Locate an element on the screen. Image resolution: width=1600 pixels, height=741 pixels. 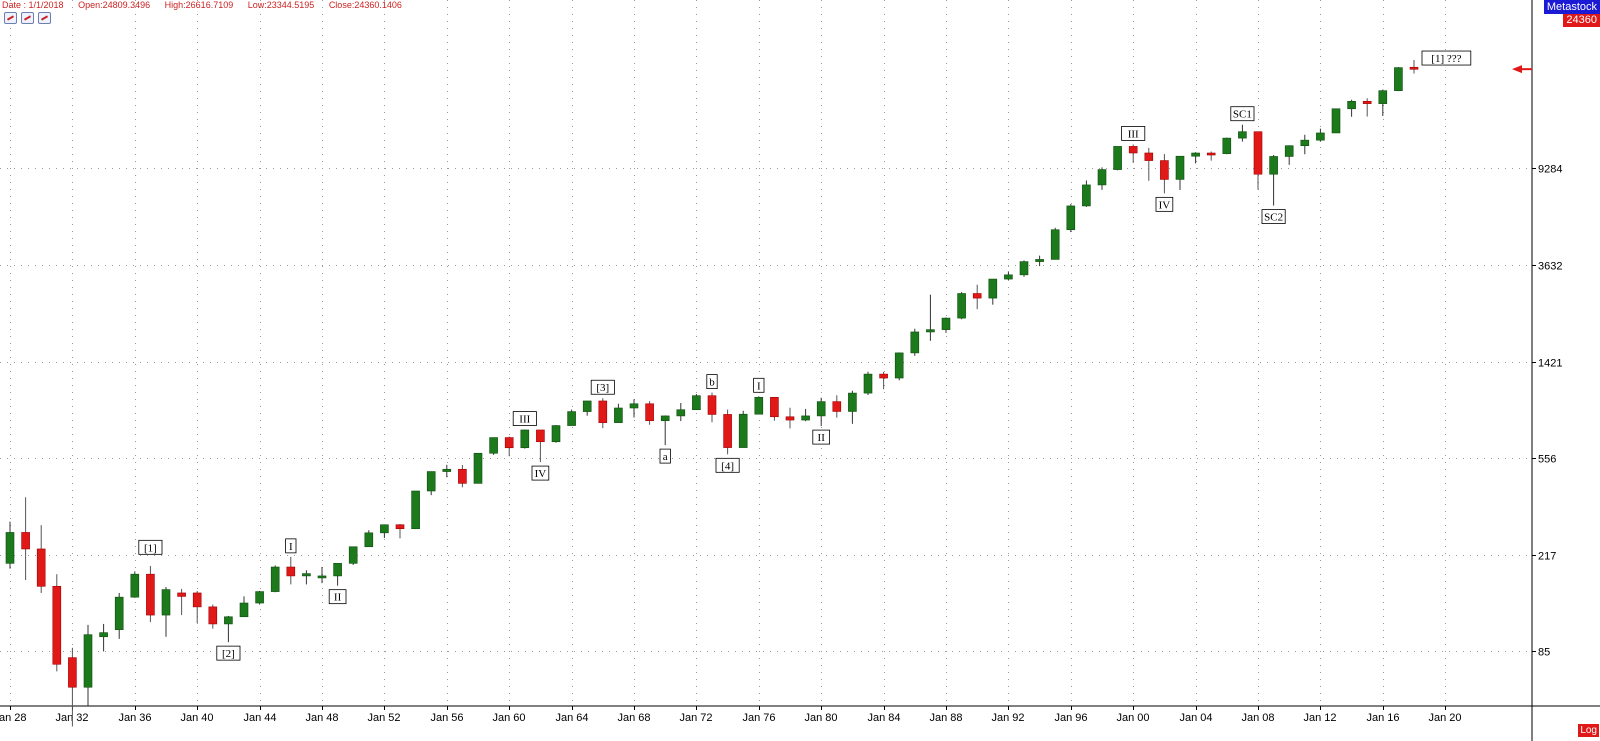
scale-mode-toggle: Log is located at coordinates (1588, 730).